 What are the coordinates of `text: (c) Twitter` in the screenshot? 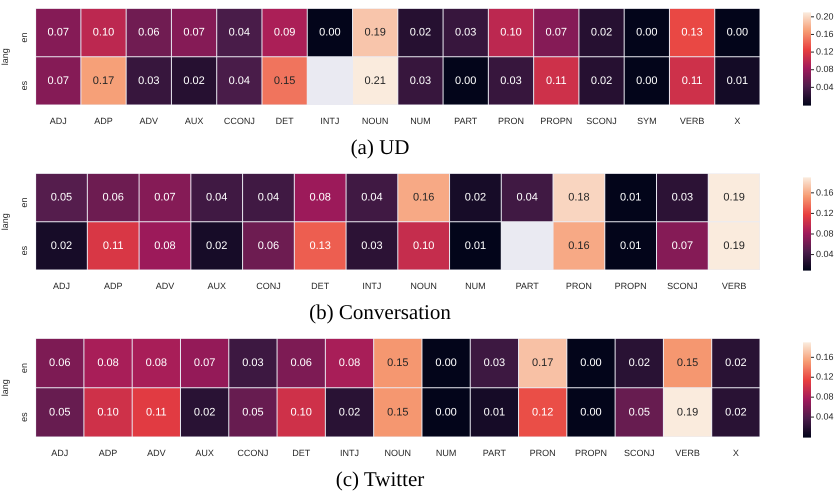 It's located at (380, 478).